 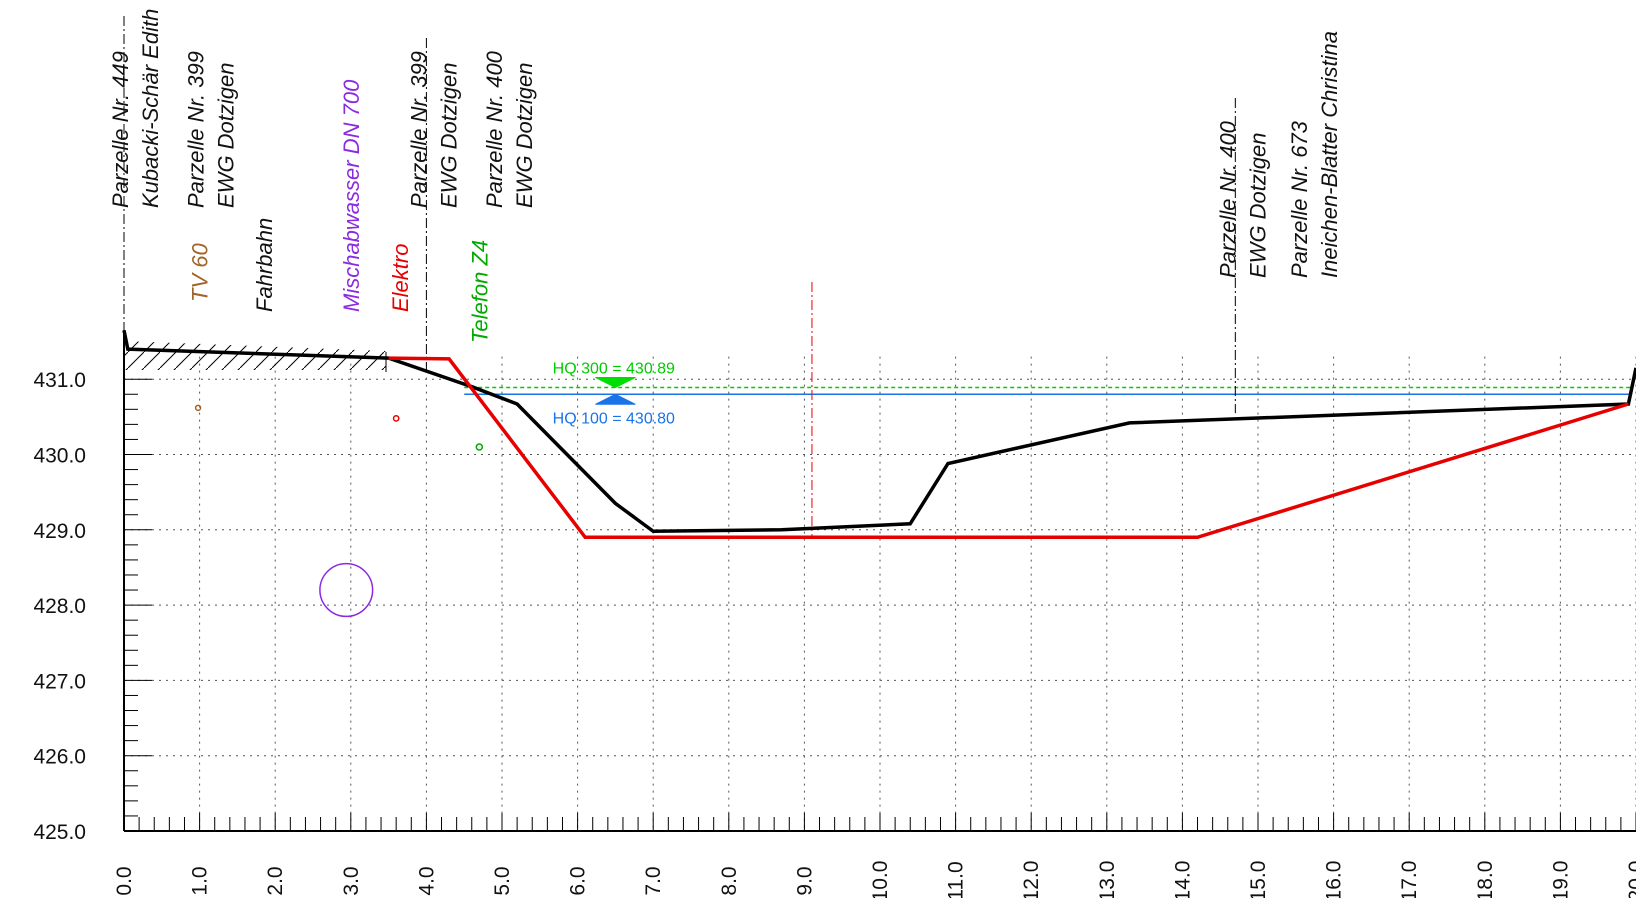 What do you see at coordinates (59, 832) in the screenshot?
I see `y-tick-label: 425.0` at bounding box center [59, 832].